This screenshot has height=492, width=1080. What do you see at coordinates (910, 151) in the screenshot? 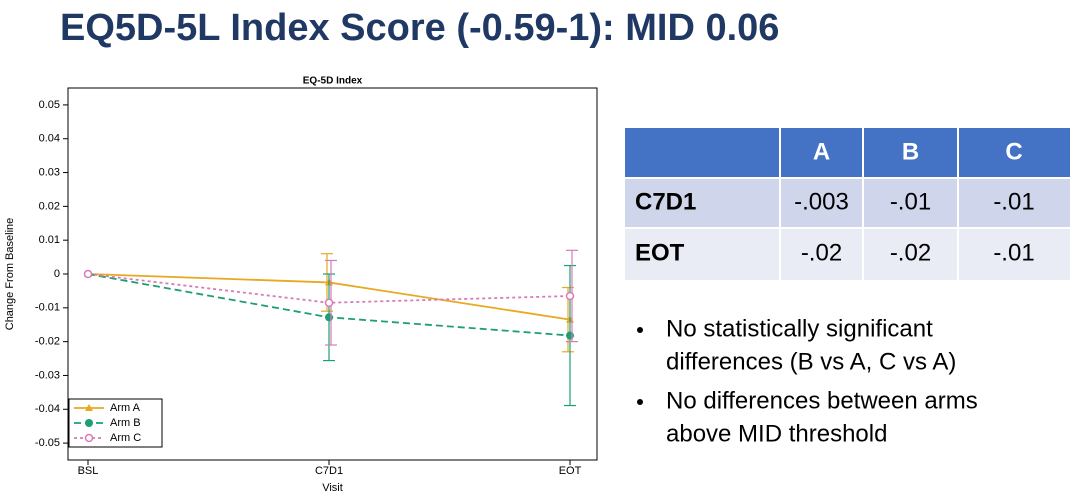
I see `column-header: B` at bounding box center [910, 151].